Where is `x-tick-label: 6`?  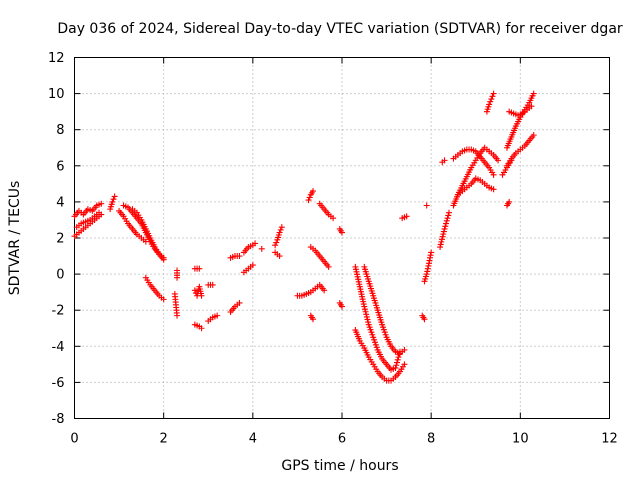
x-tick-label: 6 is located at coordinates (342, 439).